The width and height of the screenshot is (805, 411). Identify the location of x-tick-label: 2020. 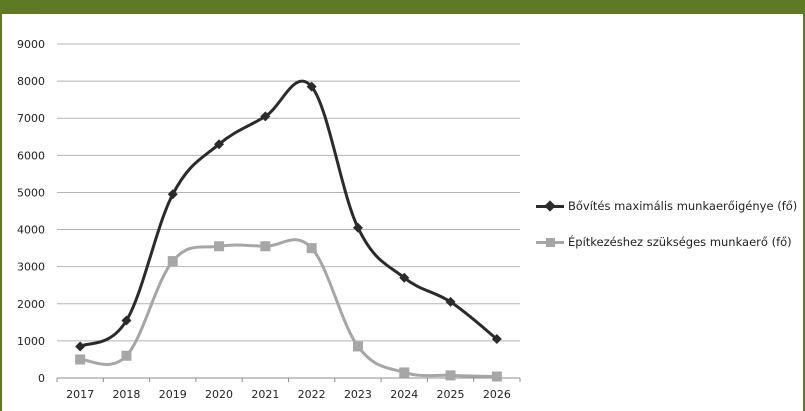
(219, 394).